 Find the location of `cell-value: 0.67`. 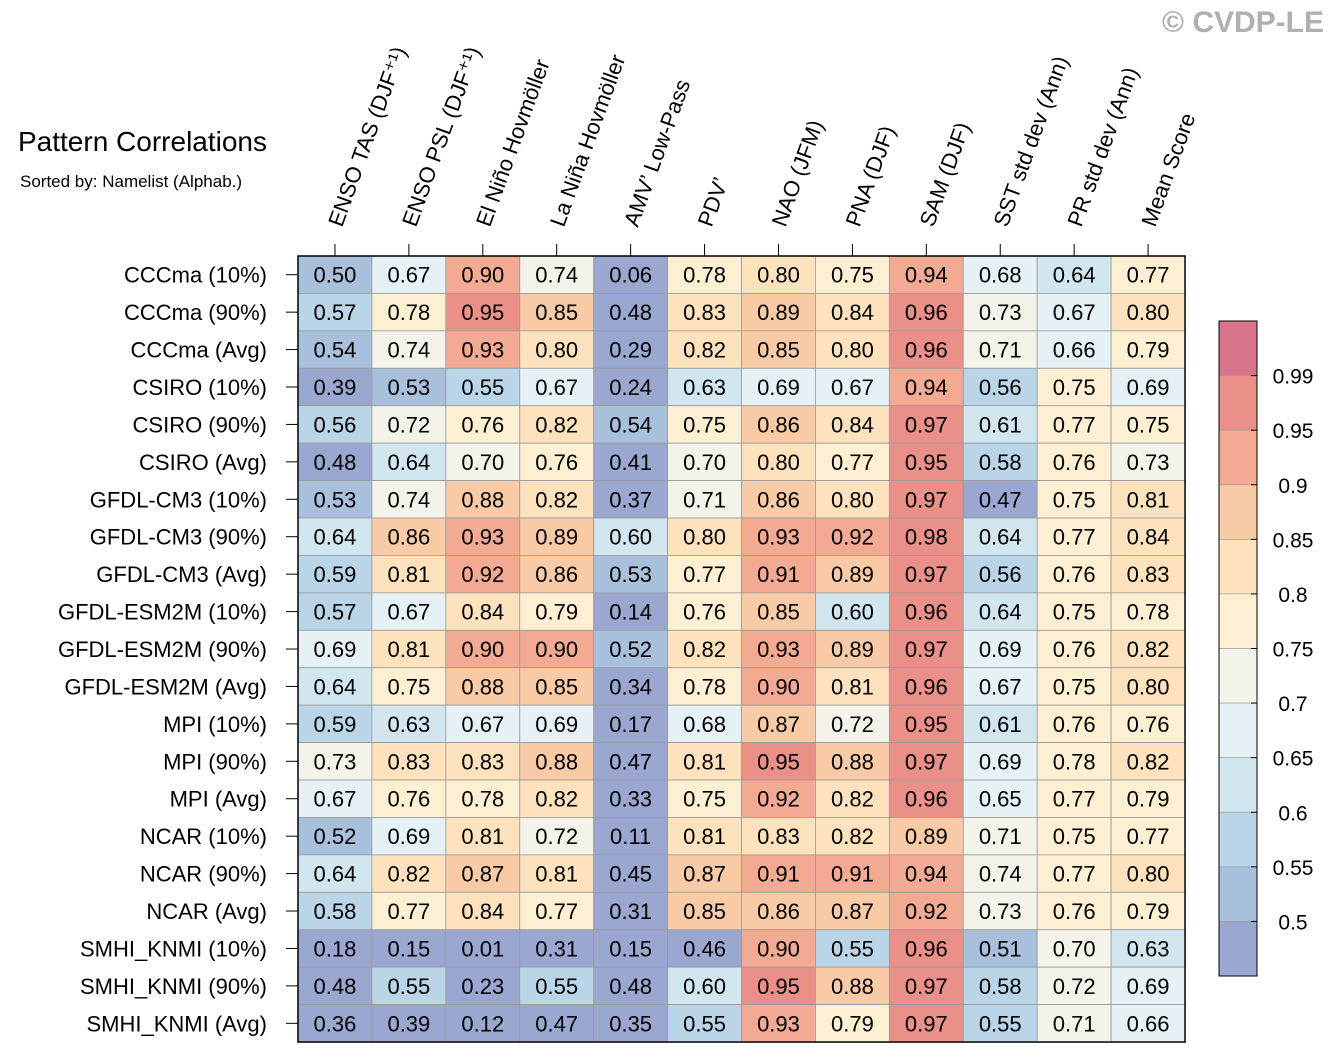

cell-value: 0.67 is located at coordinates (1000, 686).